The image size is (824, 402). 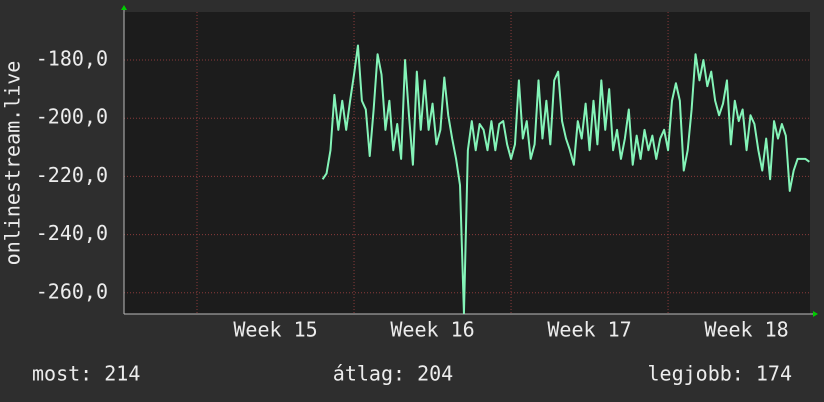 I want to click on x-tick-label: Week 16, so click(x=432, y=330).